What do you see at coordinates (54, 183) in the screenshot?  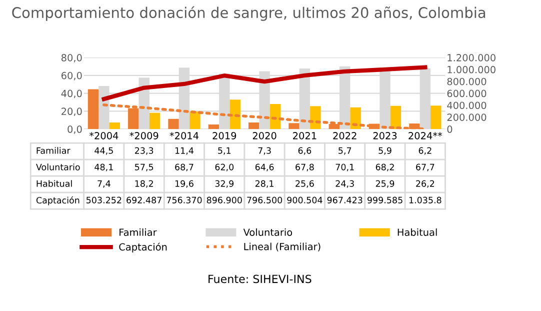 I see `text: Habitual` at bounding box center [54, 183].